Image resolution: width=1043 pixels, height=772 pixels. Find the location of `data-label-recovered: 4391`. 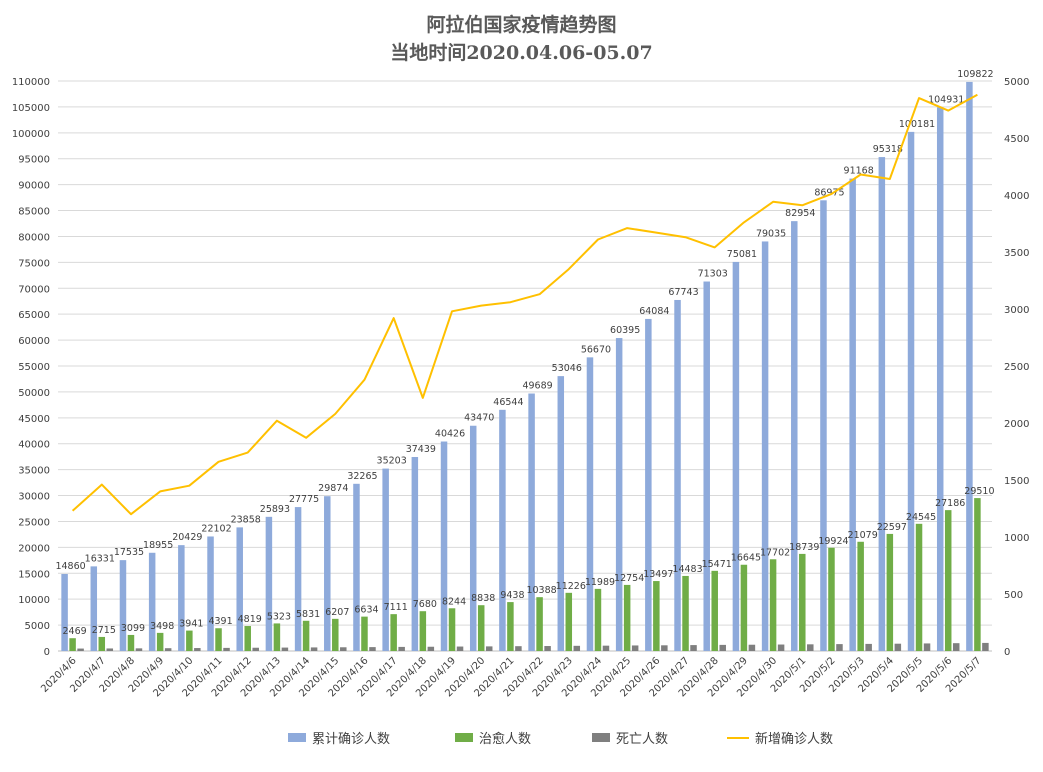

data-label-recovered: 4391 is located at coordinates (220, 621).